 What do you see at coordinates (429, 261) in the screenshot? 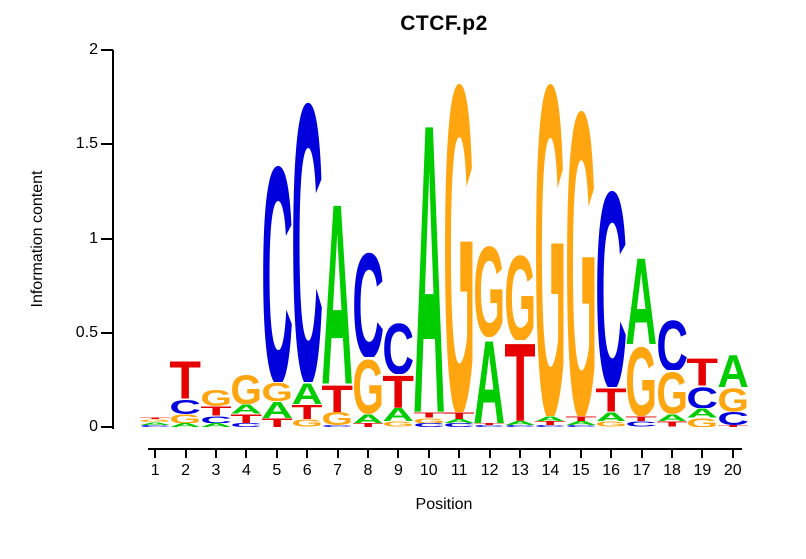
I see `logo-letter-A-pos10: A` at bounding box center [429, 261].